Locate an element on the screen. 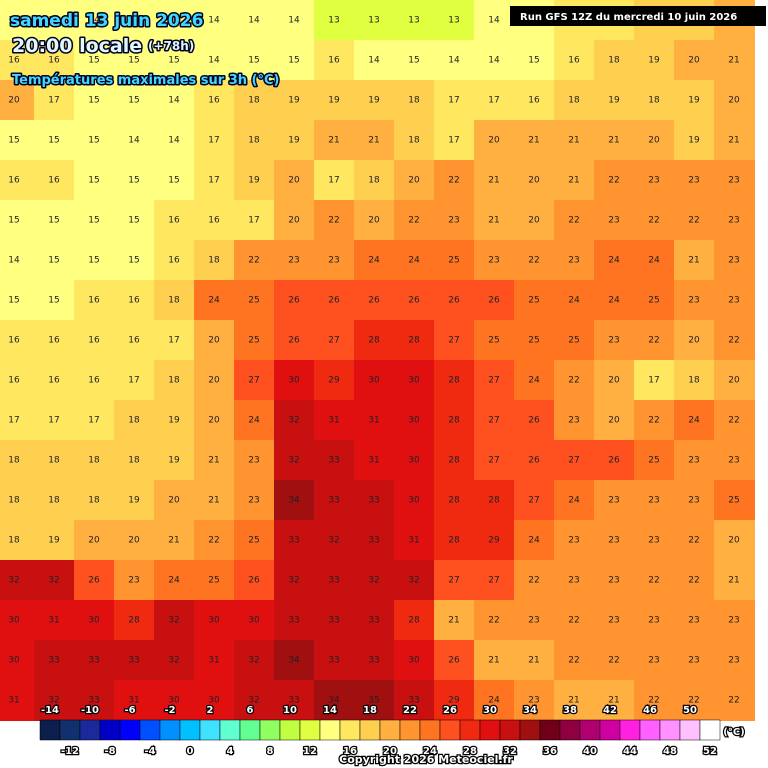 The height and width of the screenshot is (768, 768). legend-label: 14 is located at coordinates (330, 710).